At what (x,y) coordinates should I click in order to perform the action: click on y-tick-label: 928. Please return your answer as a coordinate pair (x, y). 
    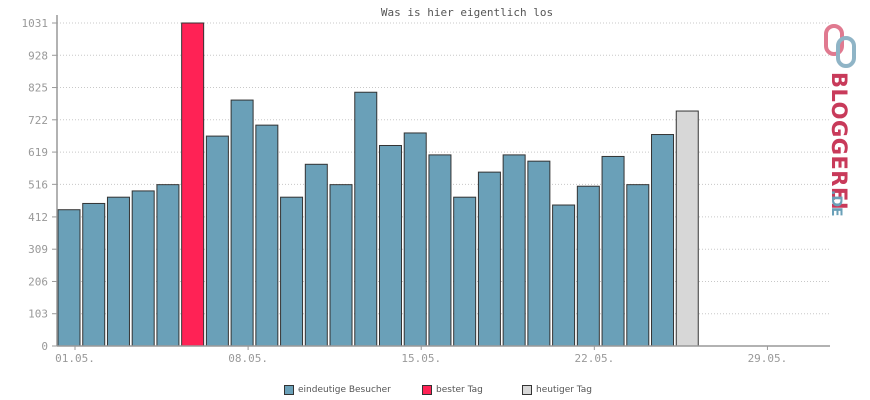
    Looking at the image, I should click on (38, 55).